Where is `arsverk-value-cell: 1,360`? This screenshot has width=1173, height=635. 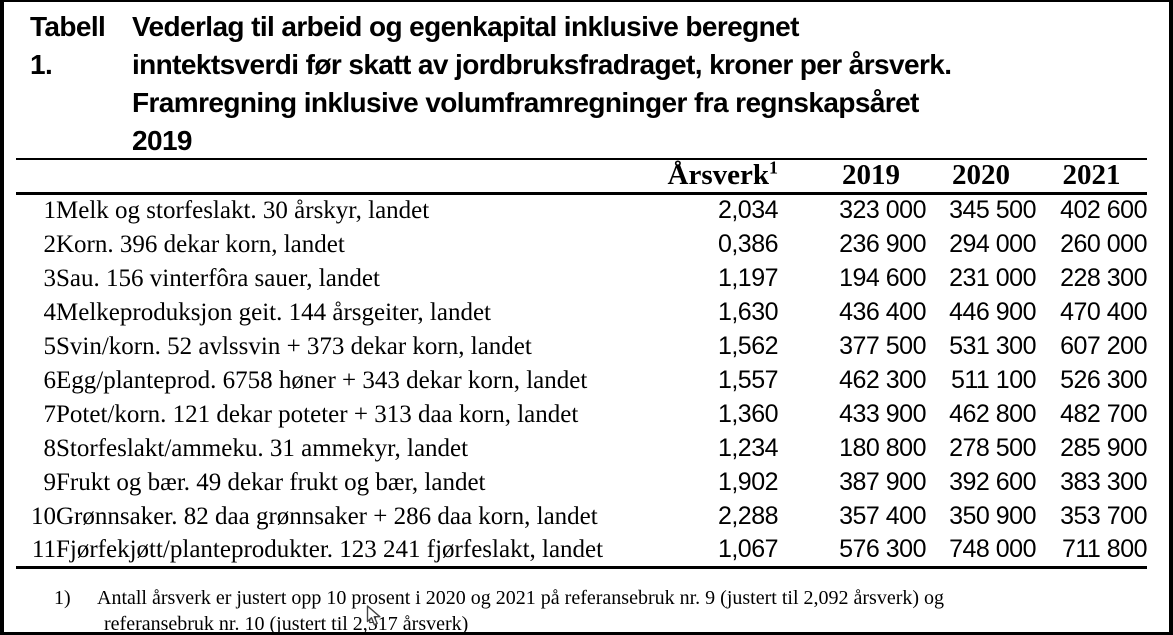 arsverk-value-cell: 1,360 is located at coordinates (747, 413).